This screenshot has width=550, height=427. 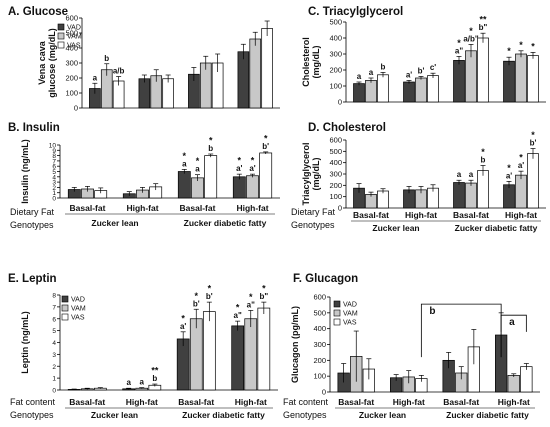 What do you see at coordinates (295, 344) in the screenshot?
I see `y-axis-label: Glucagon (pg/mL)` at bounding box center [295, 344].